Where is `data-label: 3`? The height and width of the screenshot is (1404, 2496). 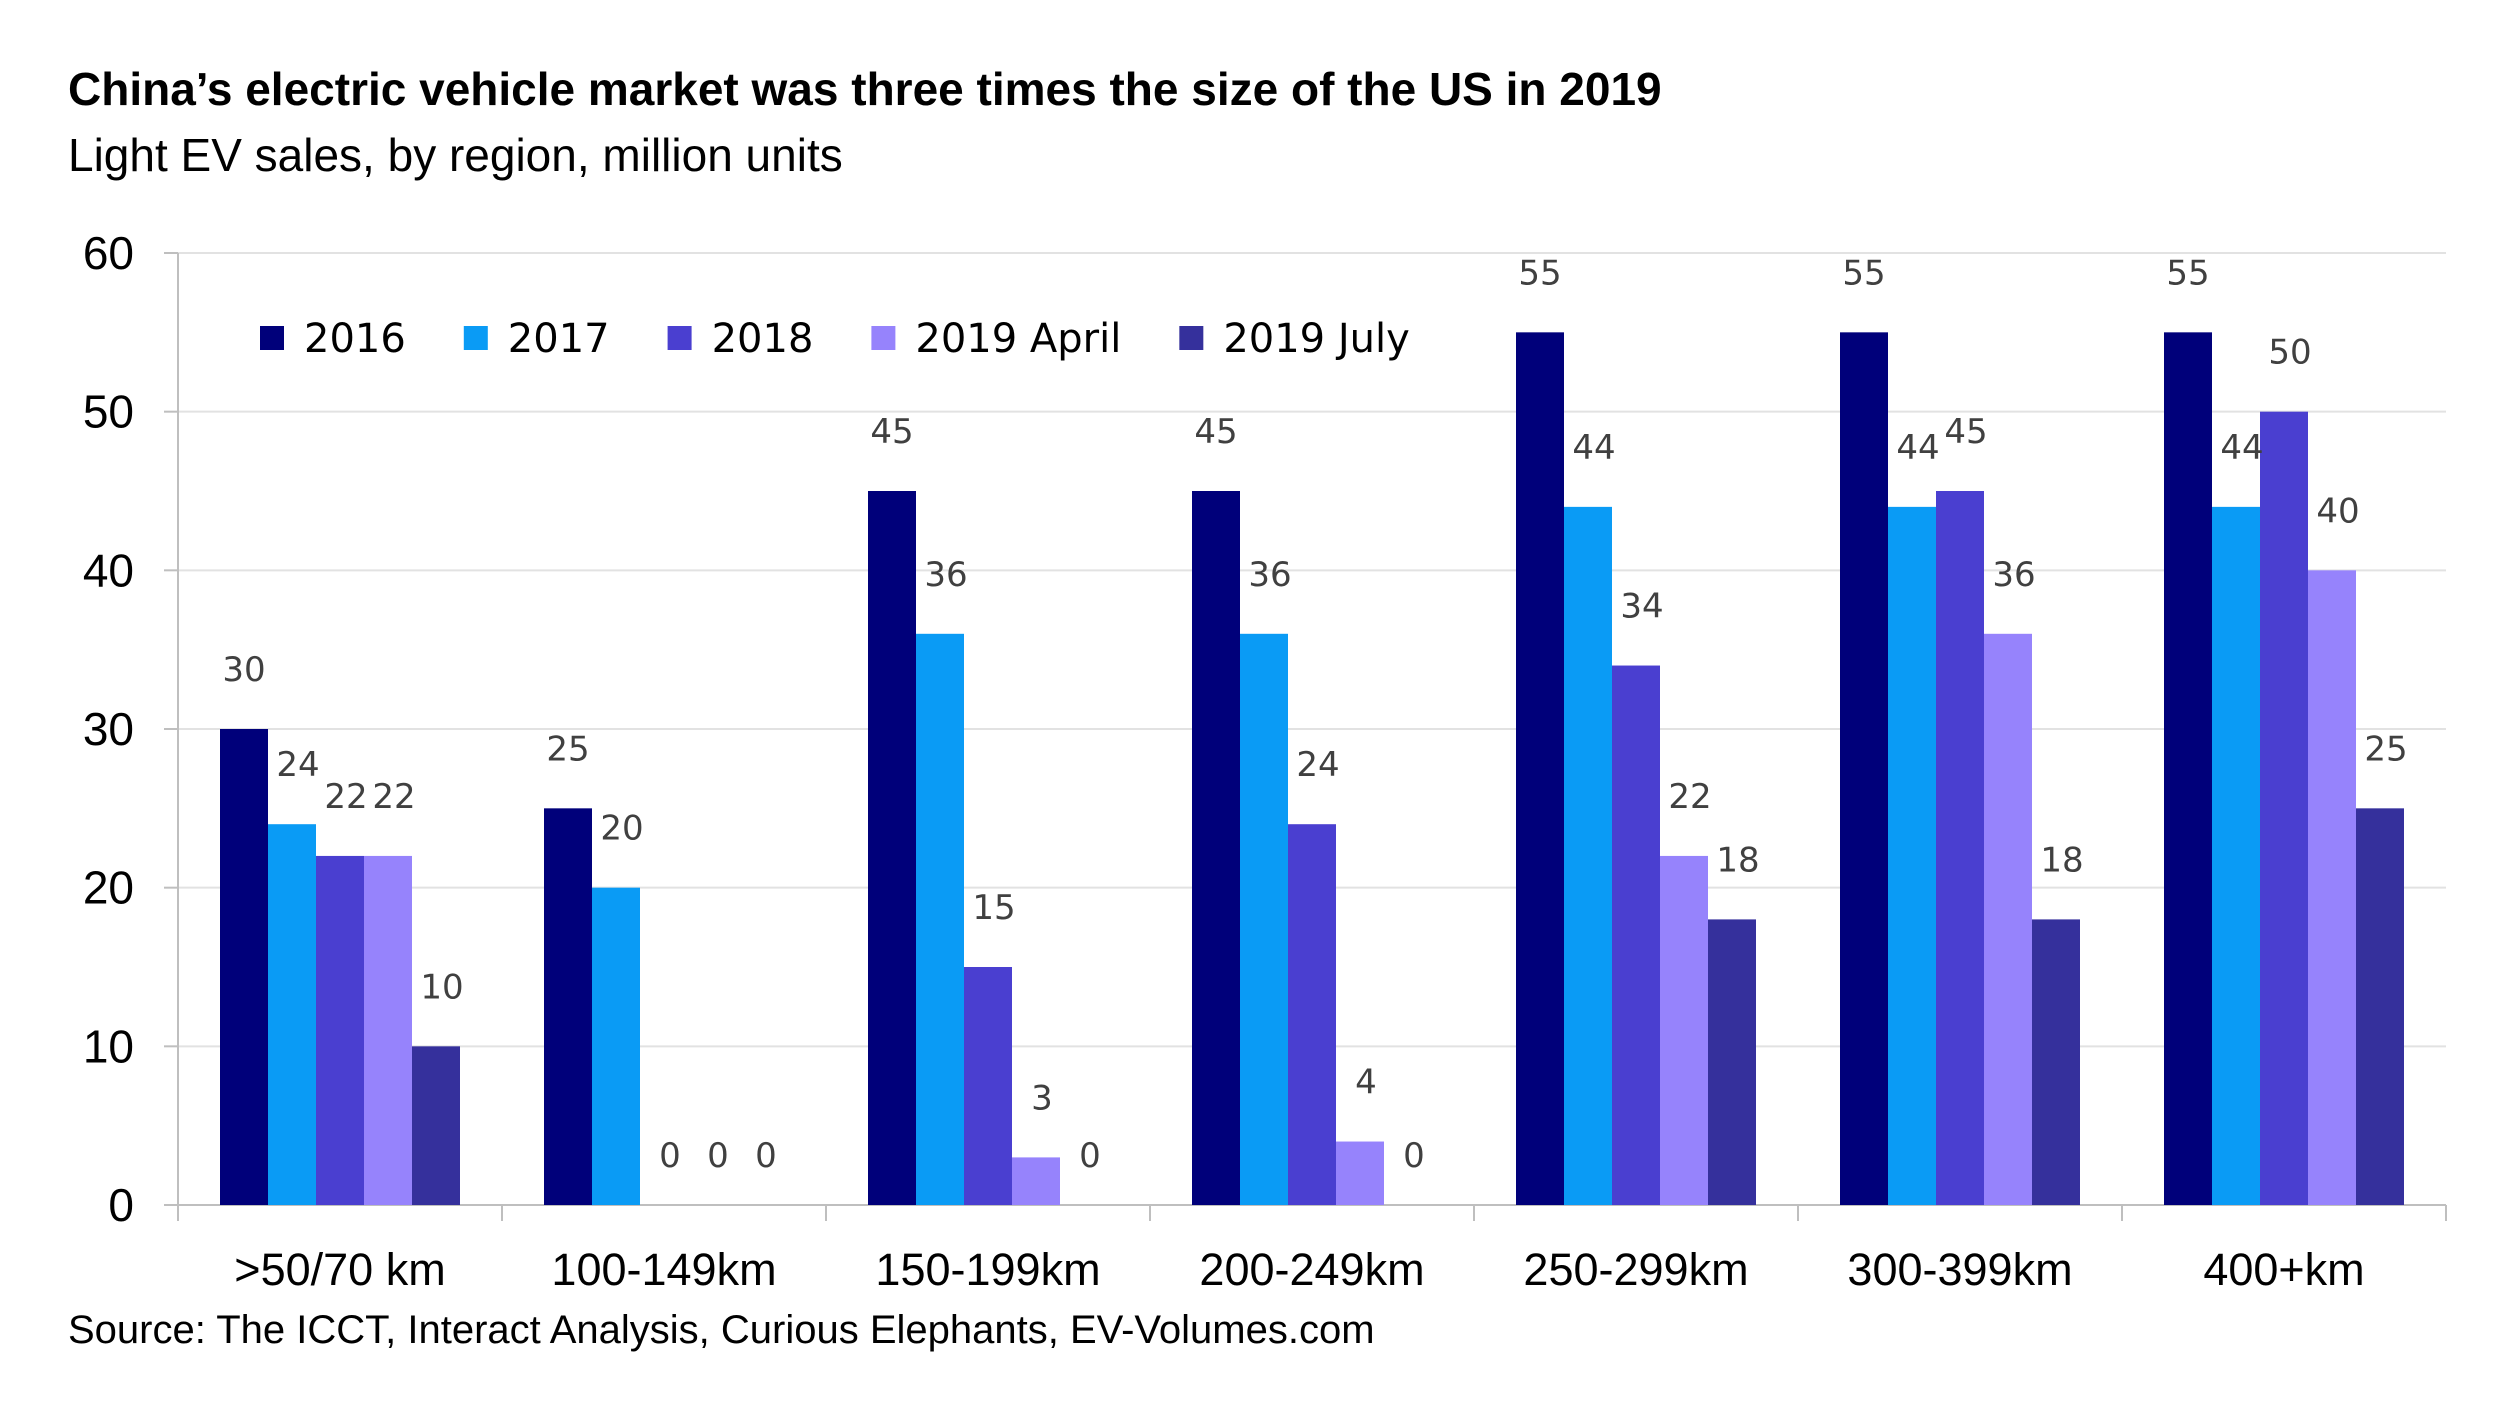
data-label: 3 is located at coordinates (1042, 1098).